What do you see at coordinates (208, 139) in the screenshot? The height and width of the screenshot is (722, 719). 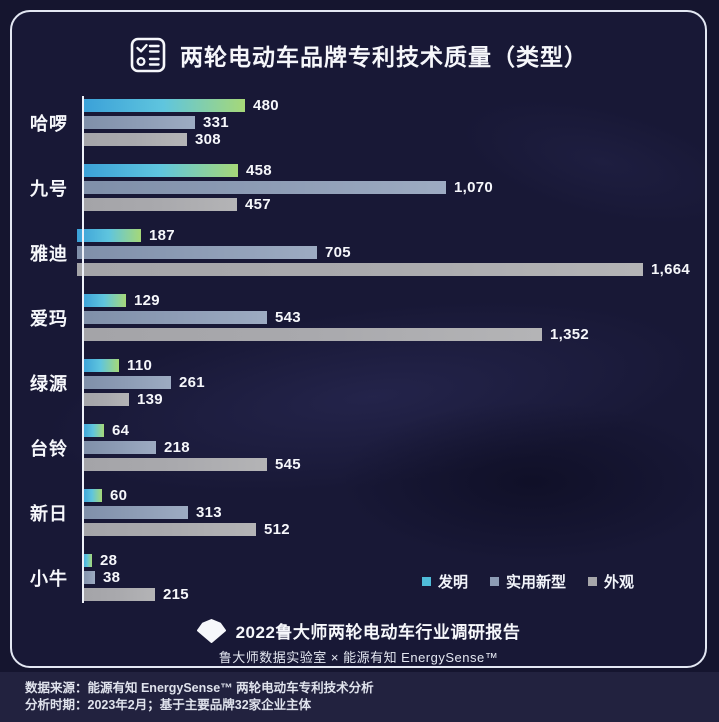 I see `bar-value-label: 308` at bounding box center [208, 139].